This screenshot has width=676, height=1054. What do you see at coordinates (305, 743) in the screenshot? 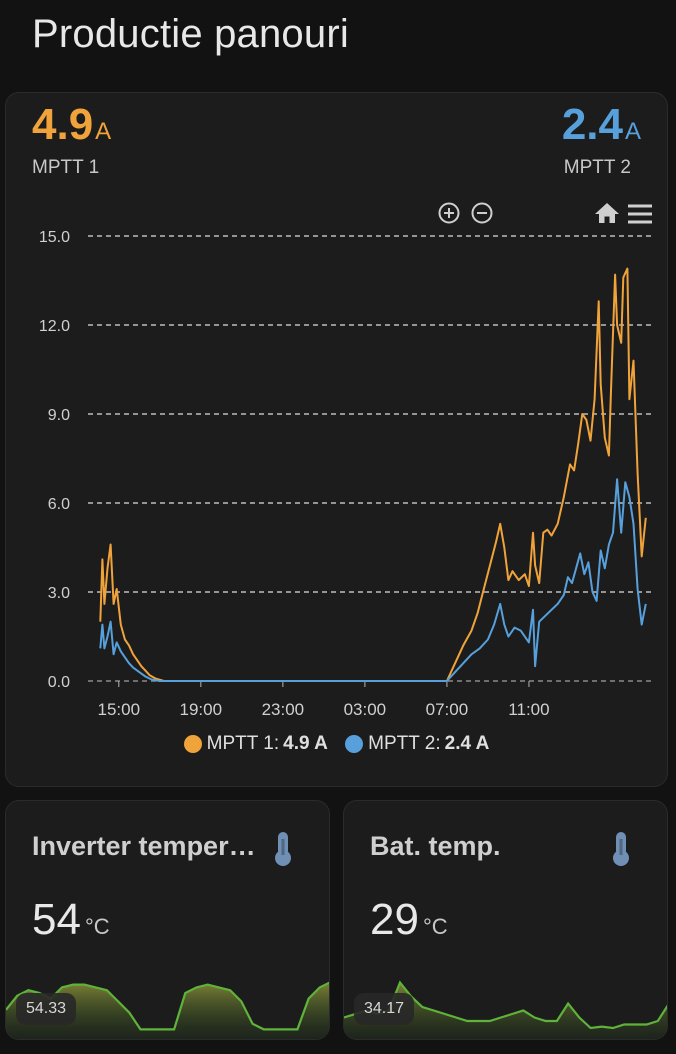
I see `legend-value-mptt1: 4.9 A` at bounding box center [305, 743].